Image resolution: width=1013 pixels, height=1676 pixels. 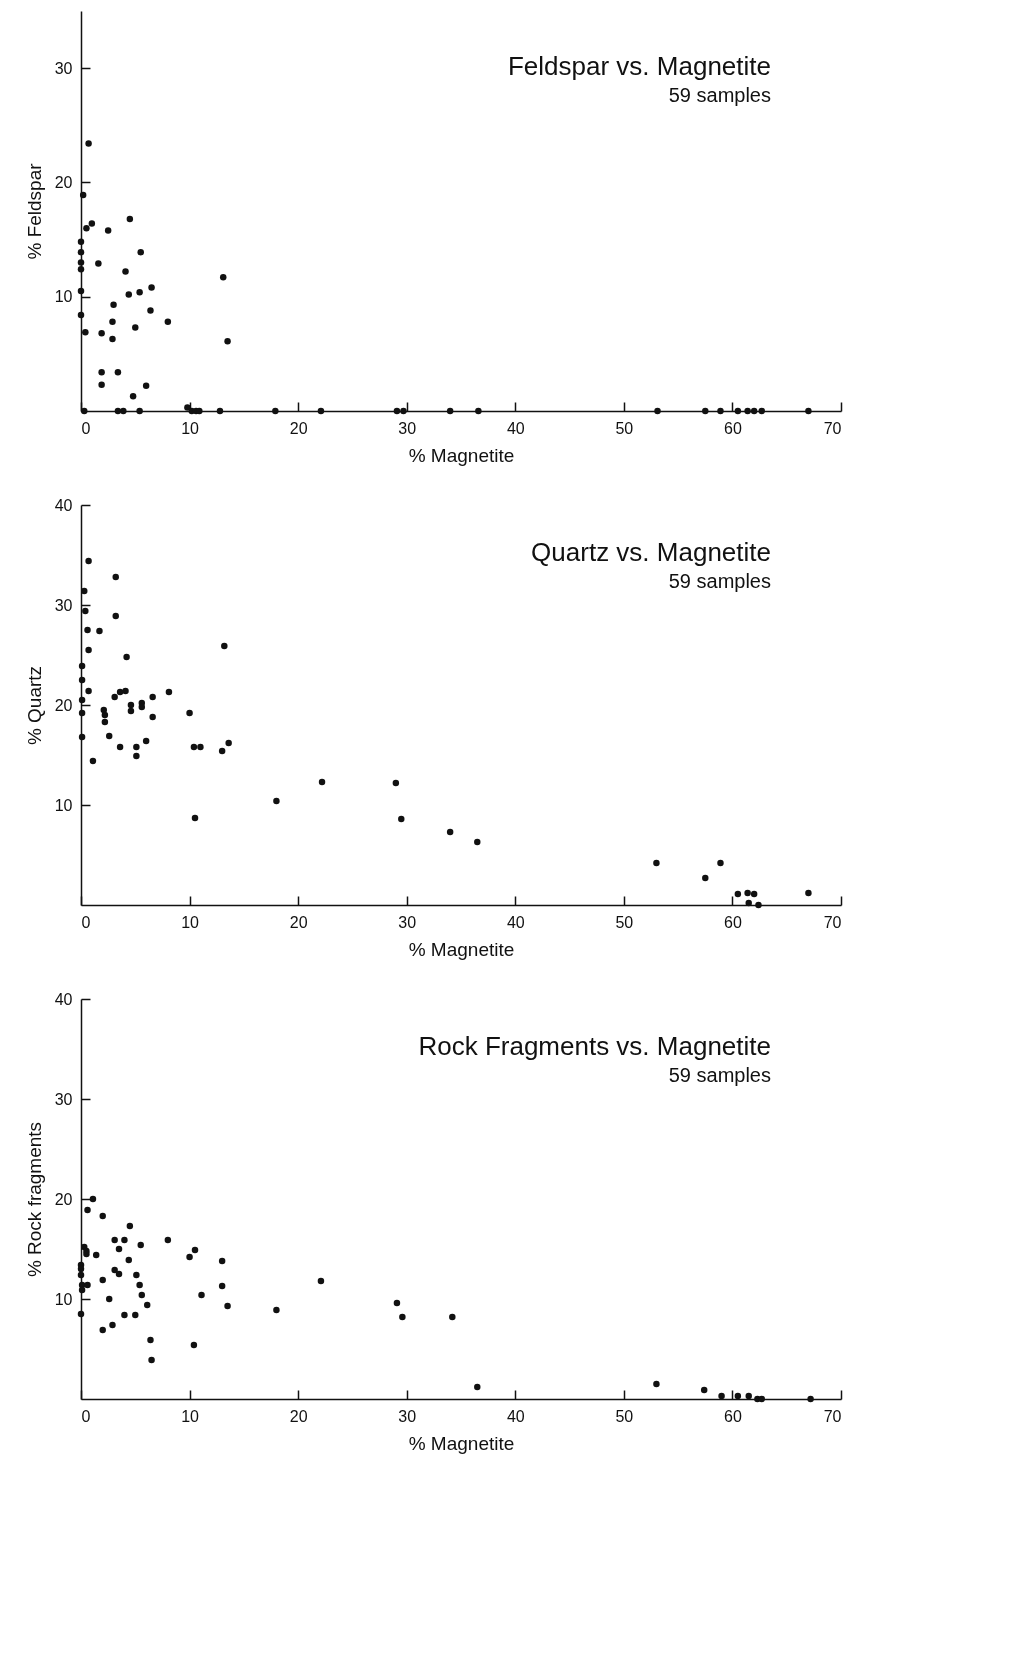 I want to click on y-axis-title: % Rock fragments, so click(x=34, y=1199).